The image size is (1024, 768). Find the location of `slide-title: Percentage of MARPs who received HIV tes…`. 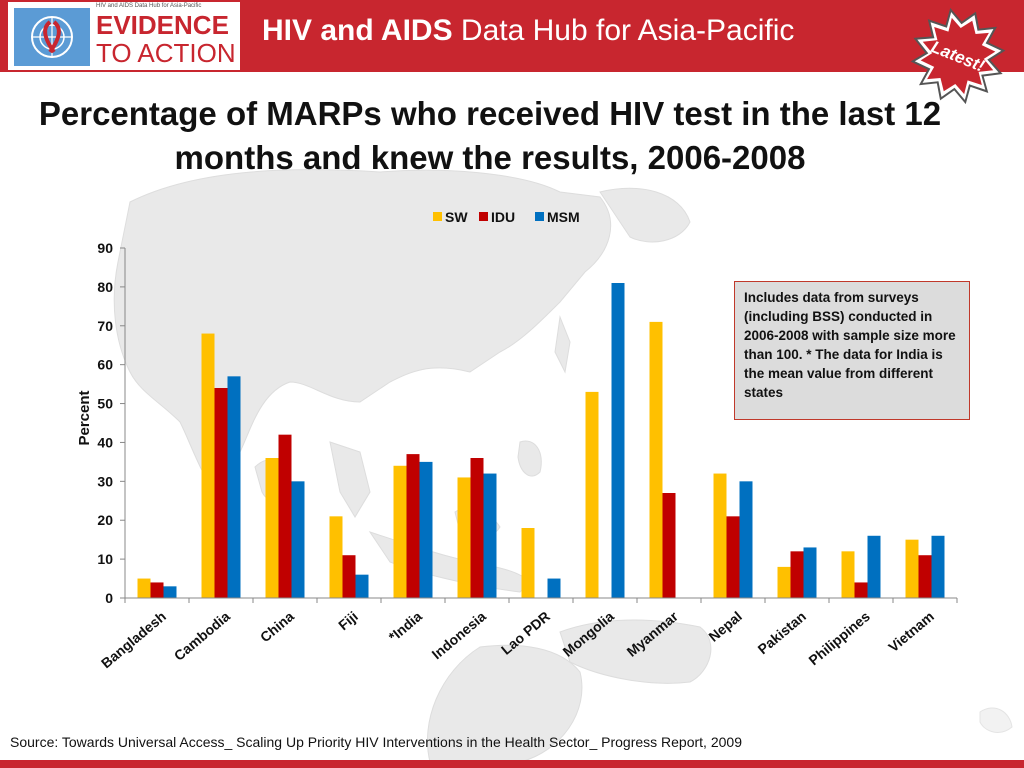

slide-title: Percentage of MARPs who received HIV tes… is located at coordinates (490, 135).